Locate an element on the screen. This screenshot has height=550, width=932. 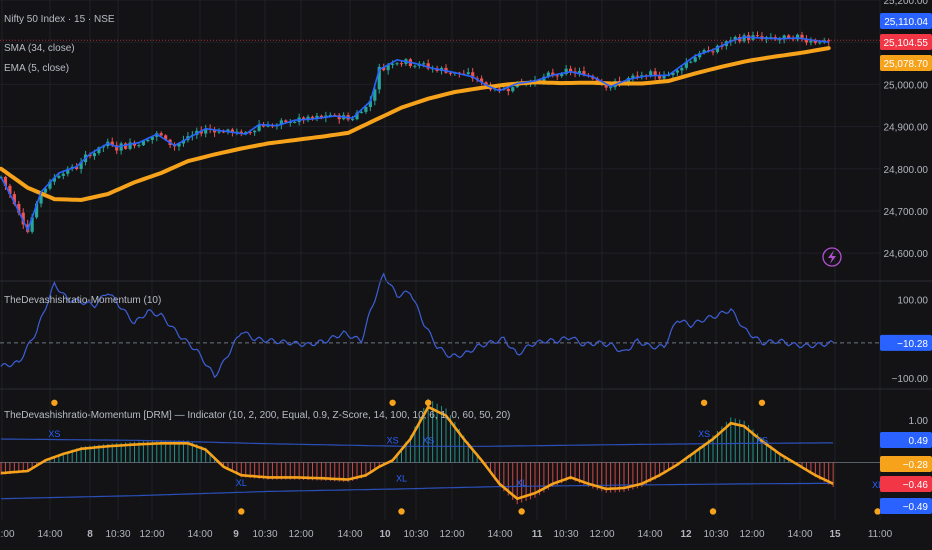
price-tag-last_price: 25,110.04 is located at coordinates (906, 21).